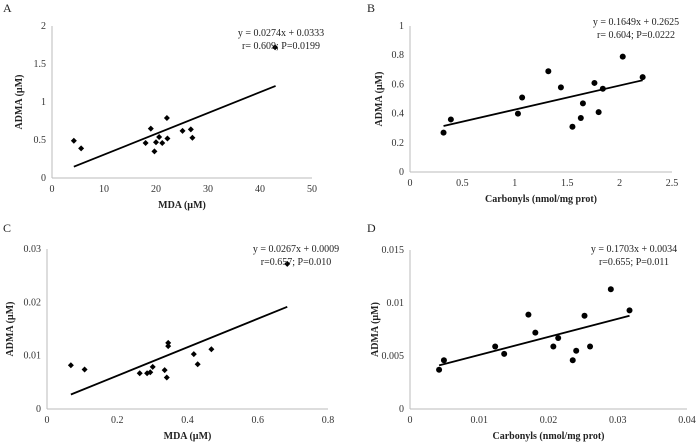  What do you see at coordinates (208, 189) in the screenshot?
I see `x-tick-label: 30` at bounding box center [208, 189].